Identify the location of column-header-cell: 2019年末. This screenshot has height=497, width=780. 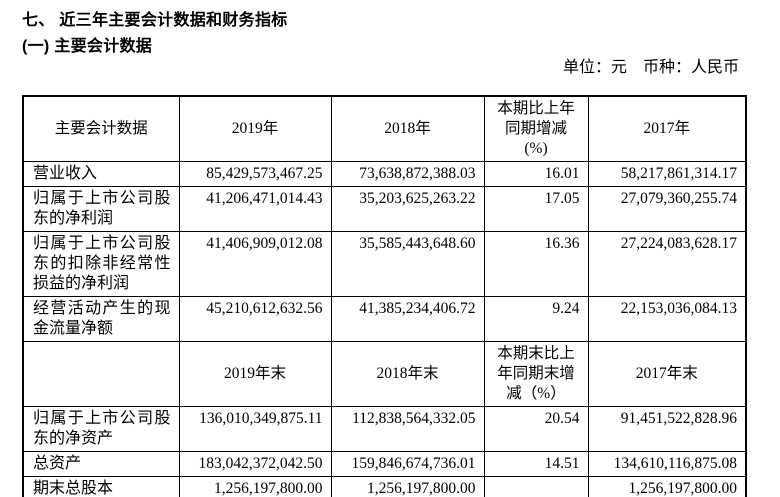
(255, 374).